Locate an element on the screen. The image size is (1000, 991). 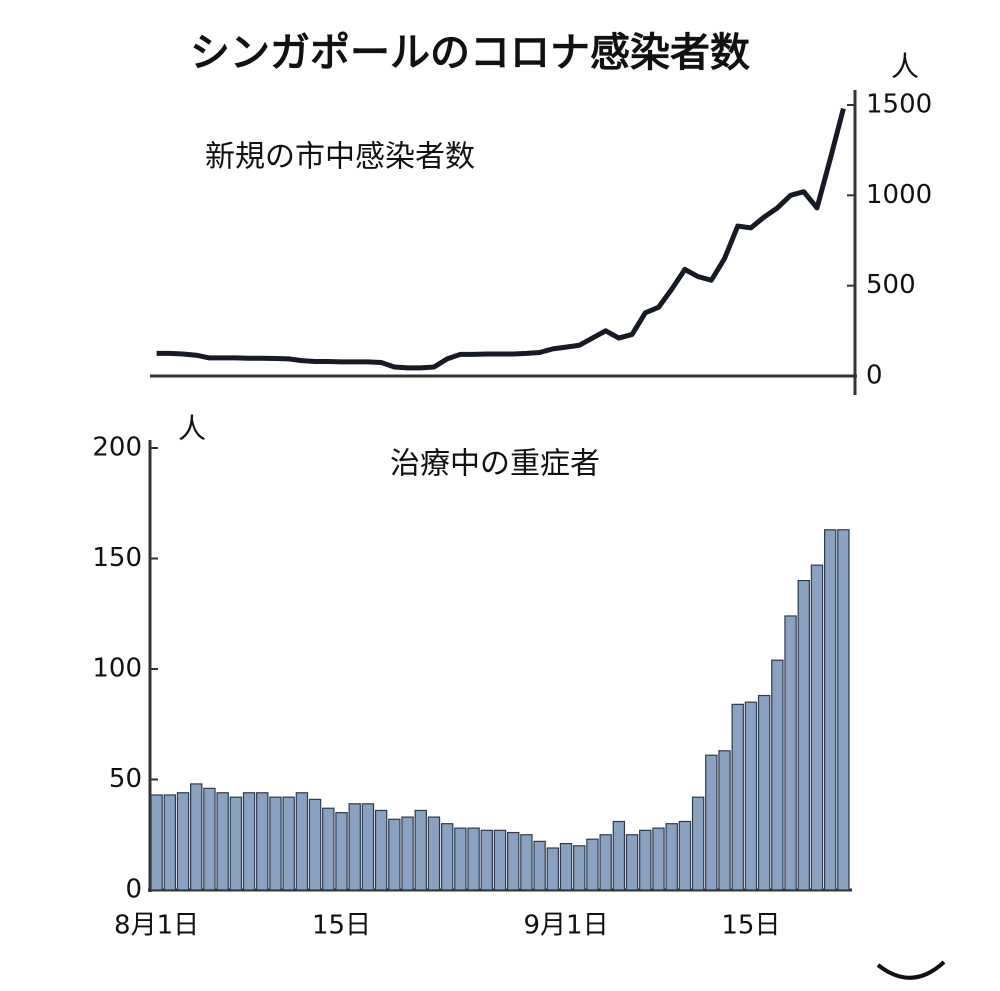
x-tick-label: 9月1日 is located at coordinates (565, 926).